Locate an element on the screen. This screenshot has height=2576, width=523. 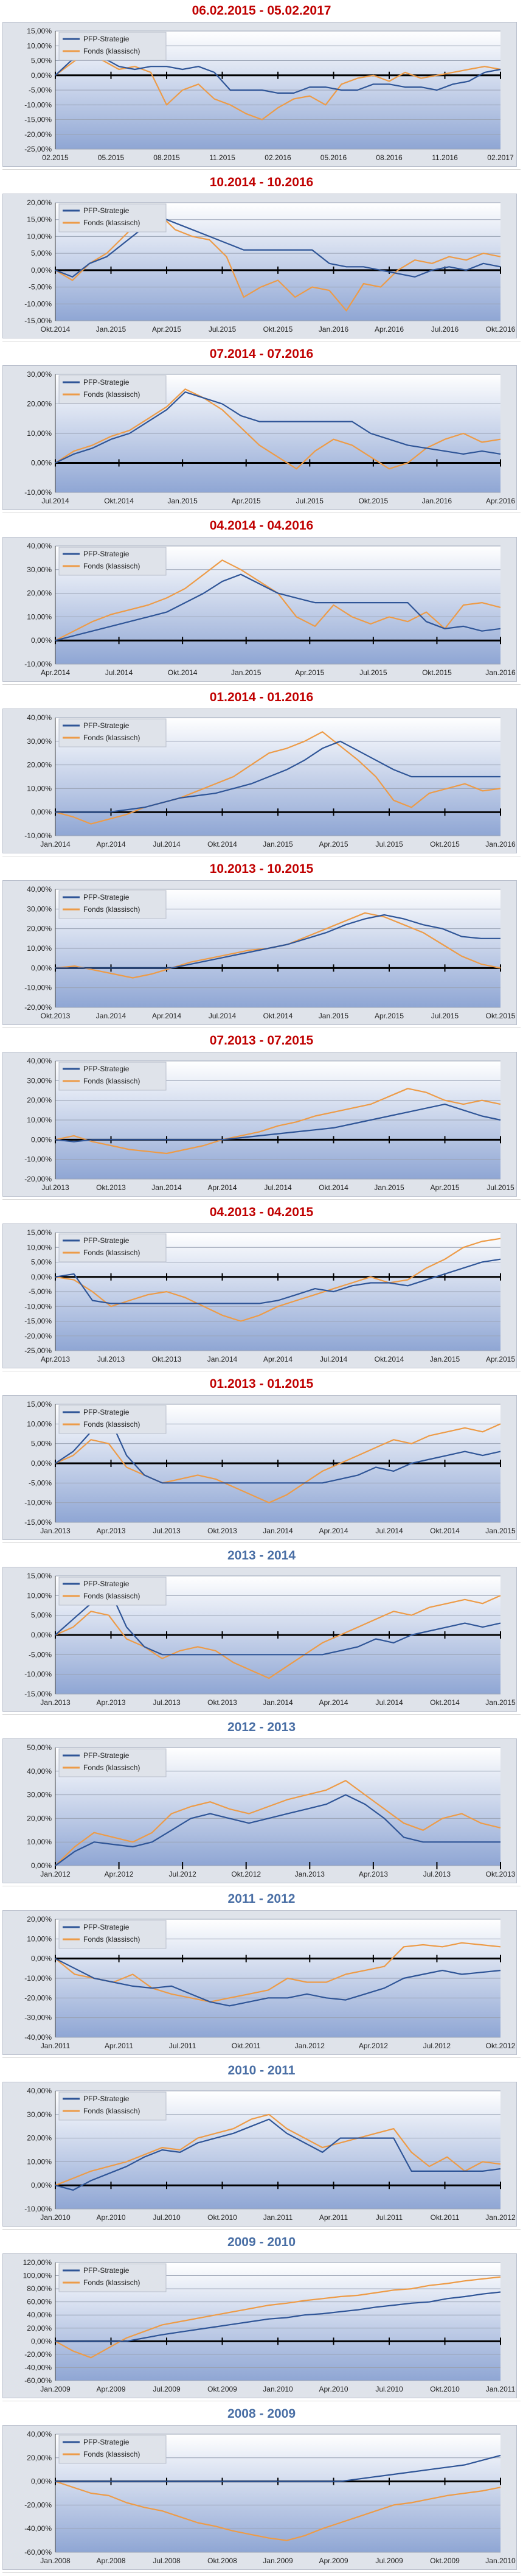
x-tick-label: Jan.2011 is located at coordinates (501, 2389).